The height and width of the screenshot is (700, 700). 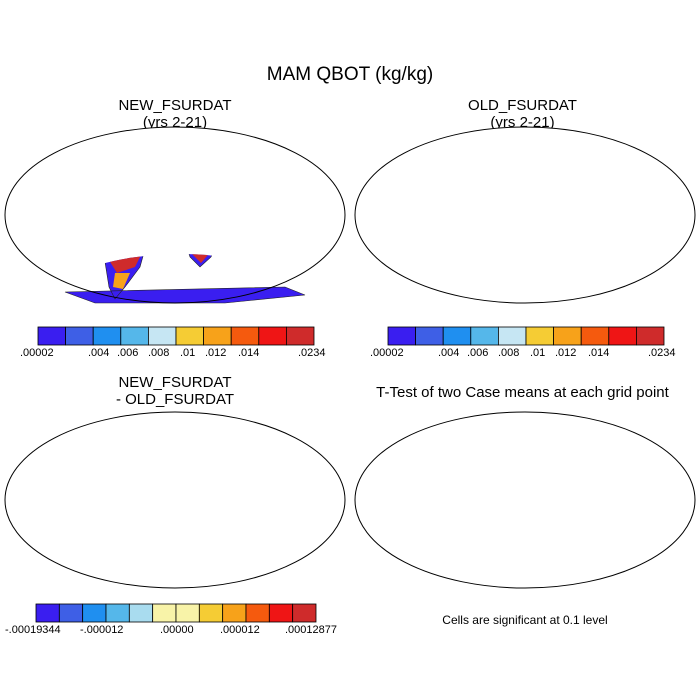 I want to click on figure-title: MAM QBOT (kg/kg), so click(x=350, y=74).